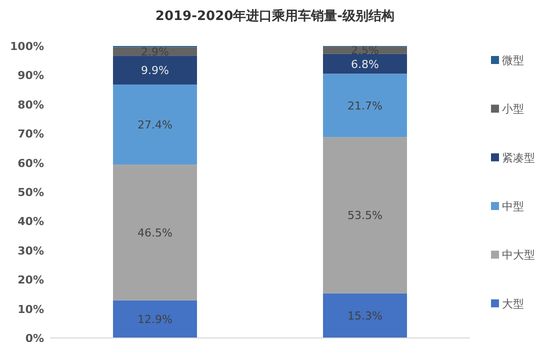 Image resolution: width=550 pixels, height=342 pixels. I want to click on y-tick-label: 0%, so click(34, 337).